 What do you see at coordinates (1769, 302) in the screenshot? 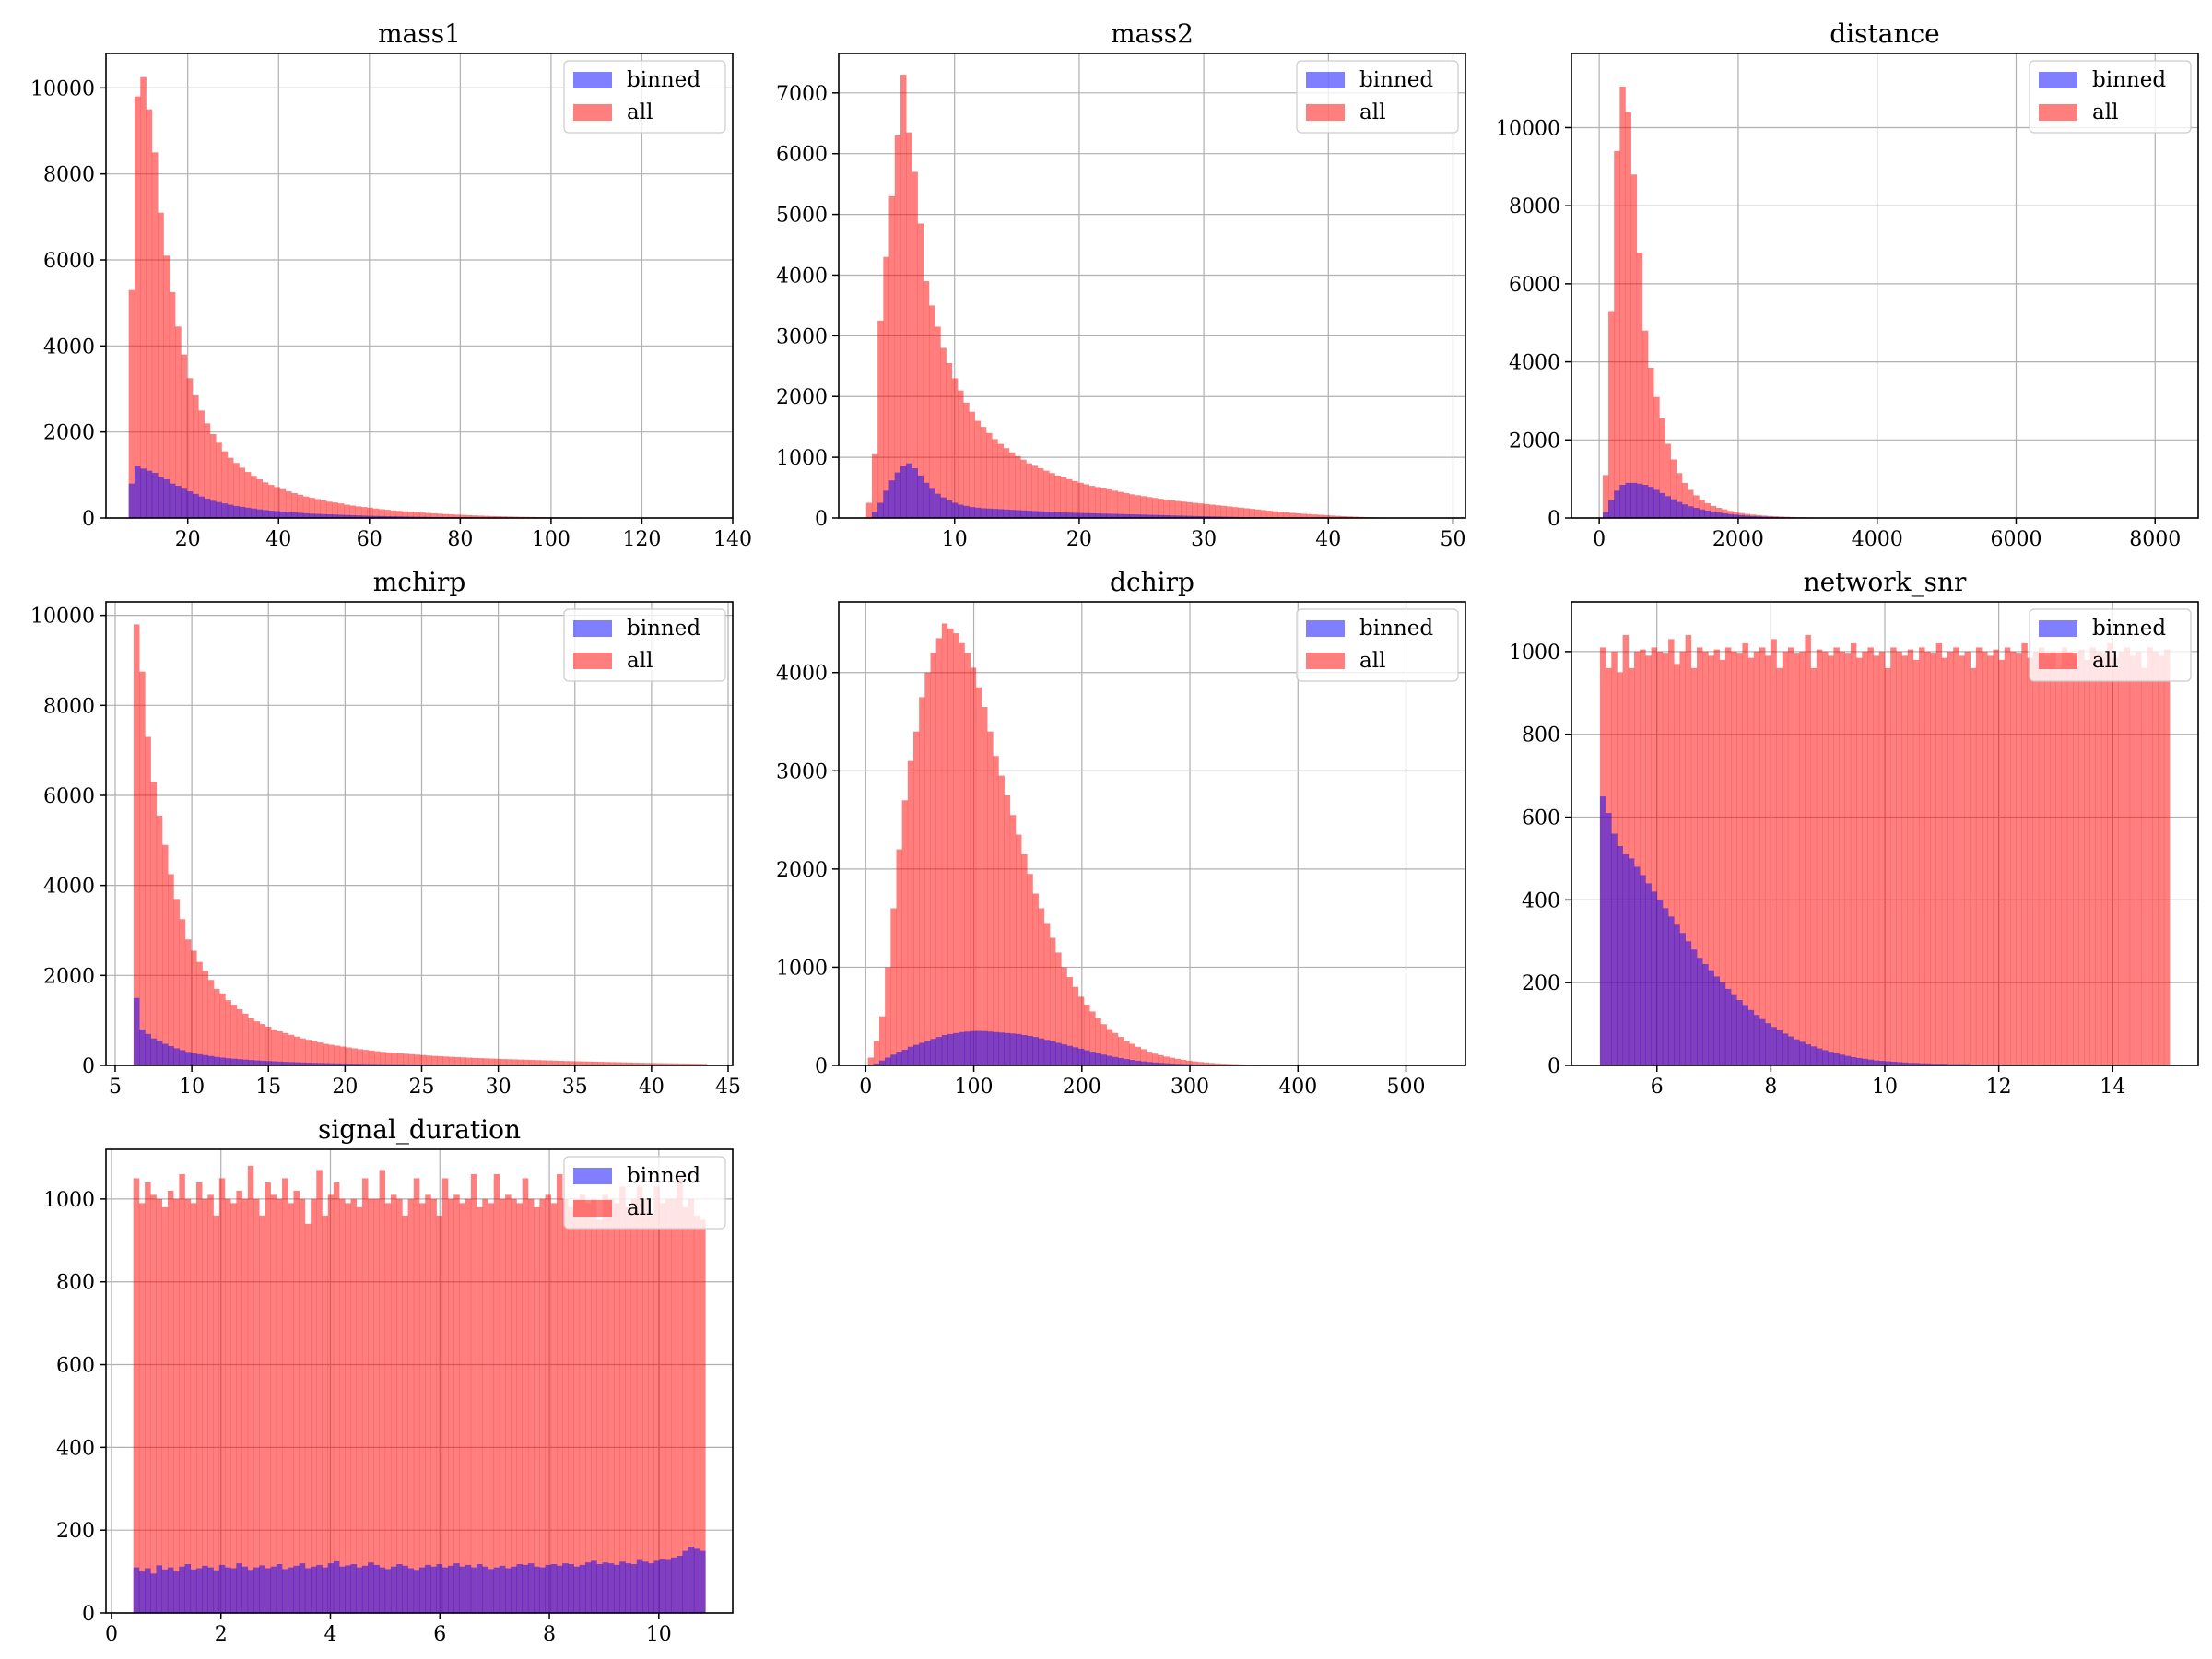
I see `series-all` at bounding box center [1769, 302].